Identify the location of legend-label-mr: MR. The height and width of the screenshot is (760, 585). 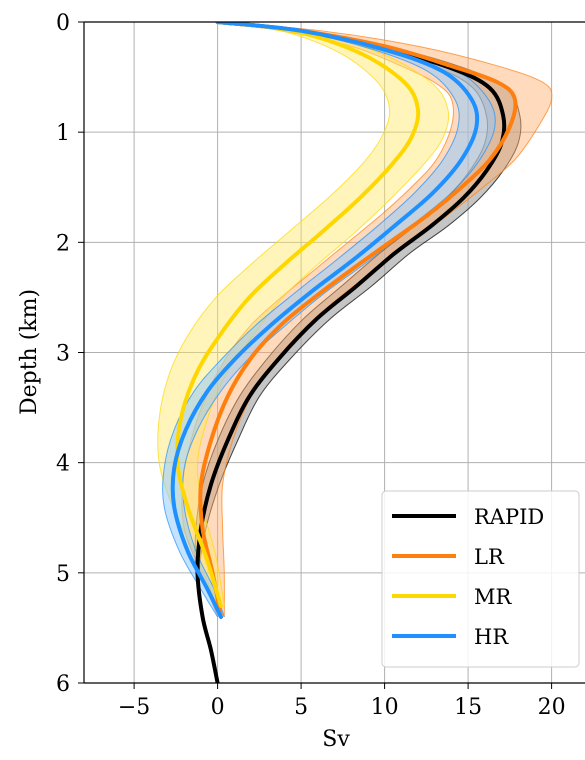
(493, 597).